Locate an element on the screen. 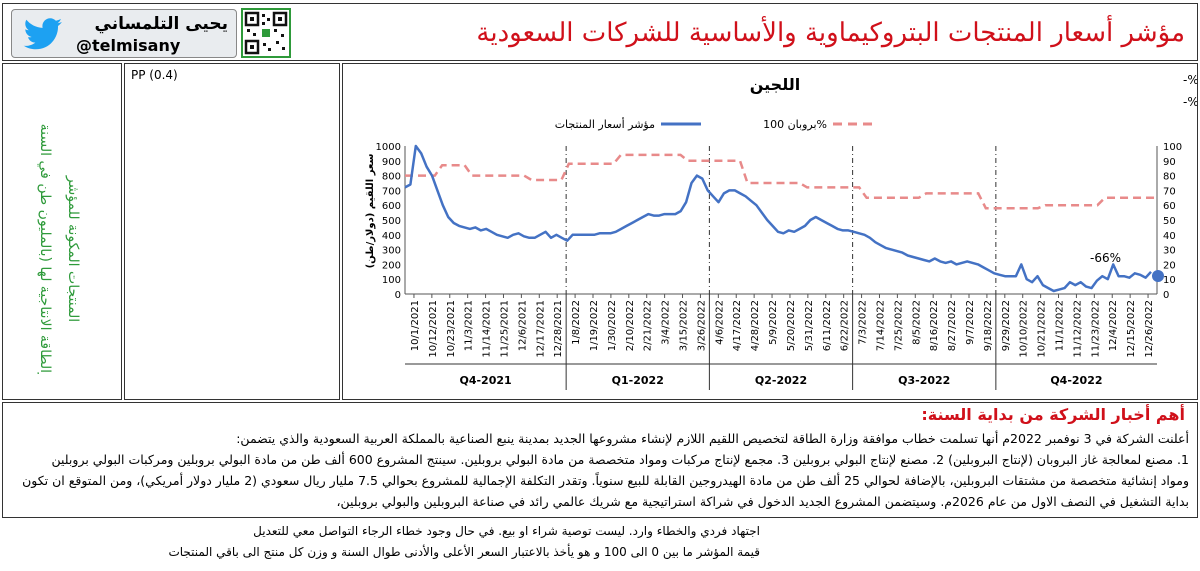 The height and width of the screenshot is (571, 1200). x-tick-label: 8/16/2022 is located at coordinates (934, 325).